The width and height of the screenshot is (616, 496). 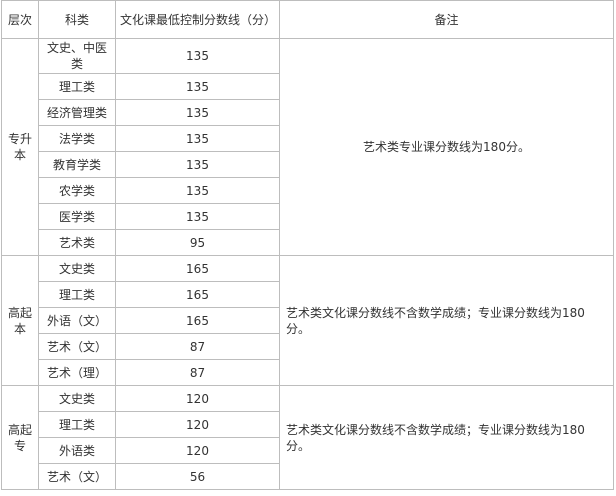 What do you see at coordinates (20, 320) in the screenshot?
I see `level-cell: 高起本` at bounding box center [20, 320].